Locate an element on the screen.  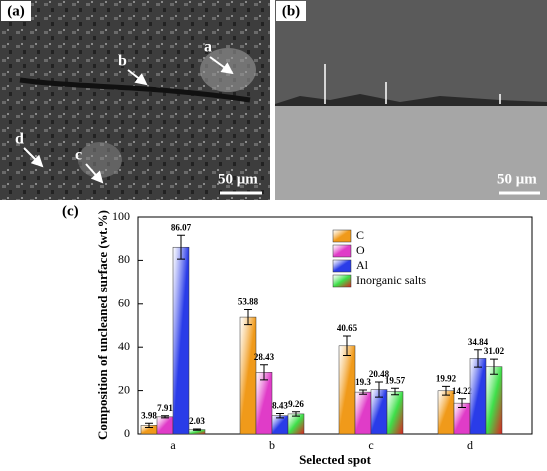
value-label: 34.84 is located at coordinates (478, 342).